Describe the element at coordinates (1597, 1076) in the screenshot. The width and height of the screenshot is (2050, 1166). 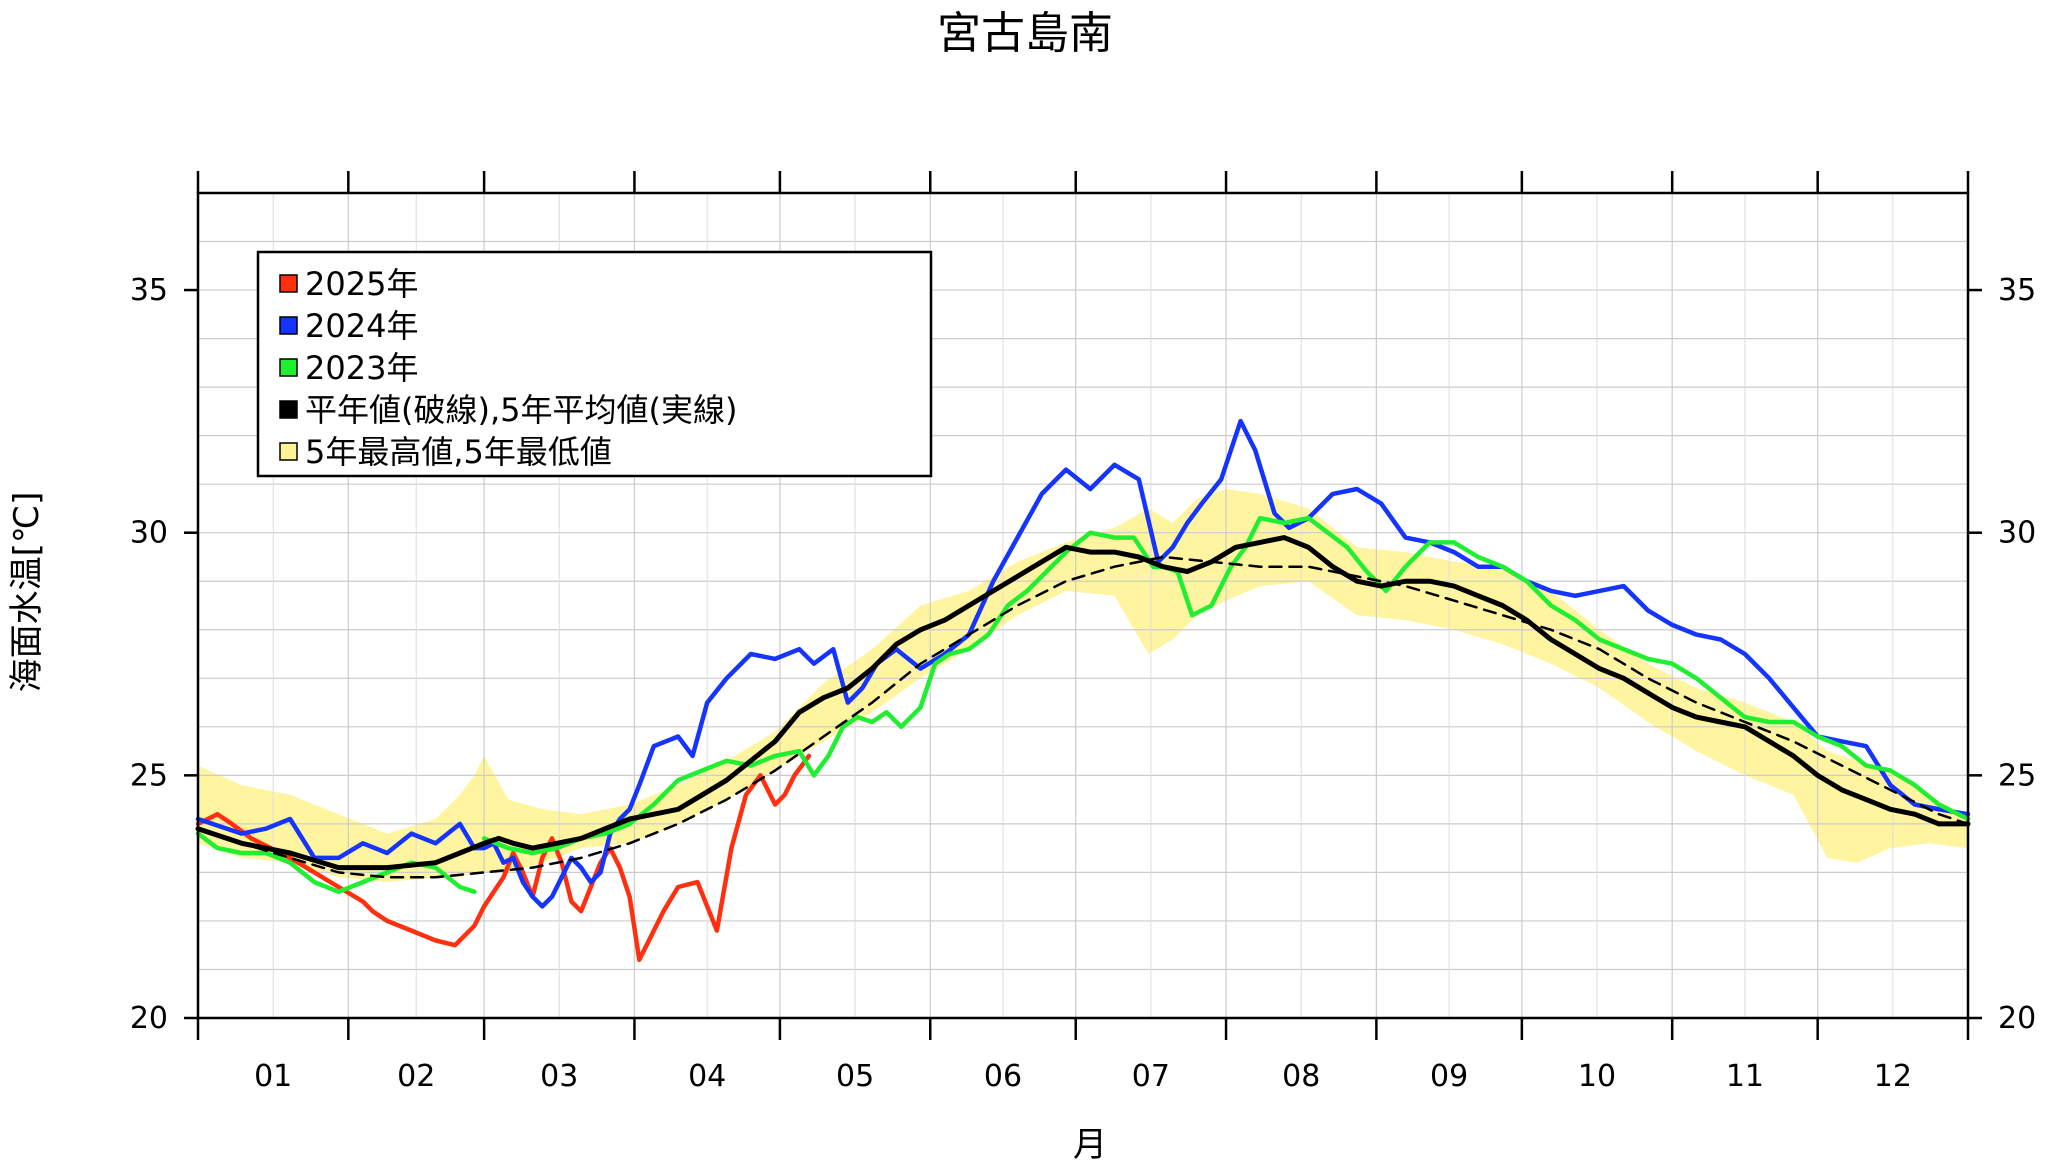
I see `x-tick-label: 10` at that location.